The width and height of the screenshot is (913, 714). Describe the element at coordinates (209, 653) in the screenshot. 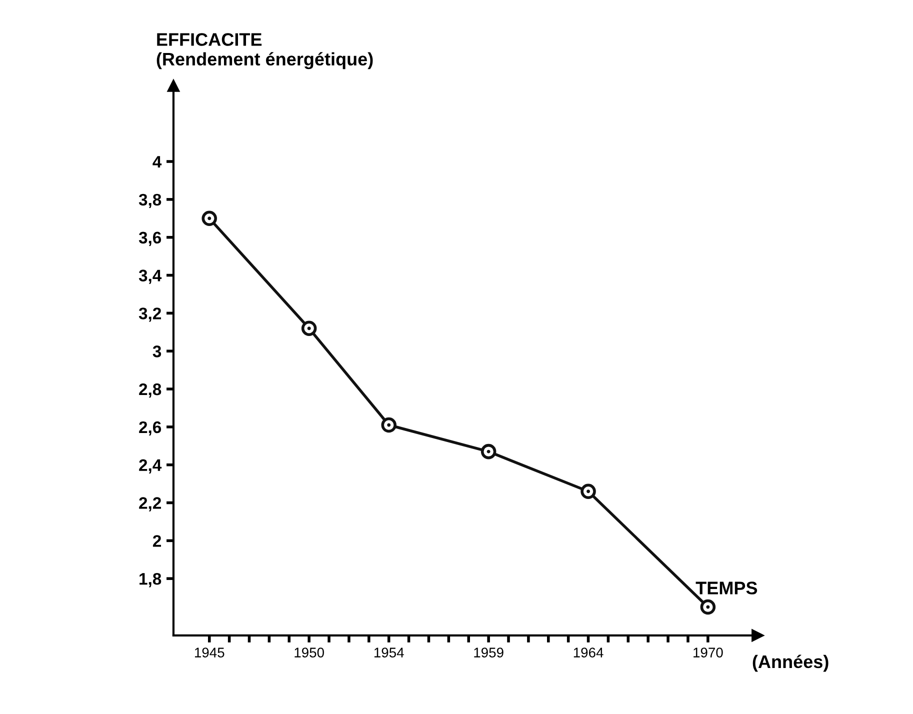

I see `x-tick-label: 1945` at that location.